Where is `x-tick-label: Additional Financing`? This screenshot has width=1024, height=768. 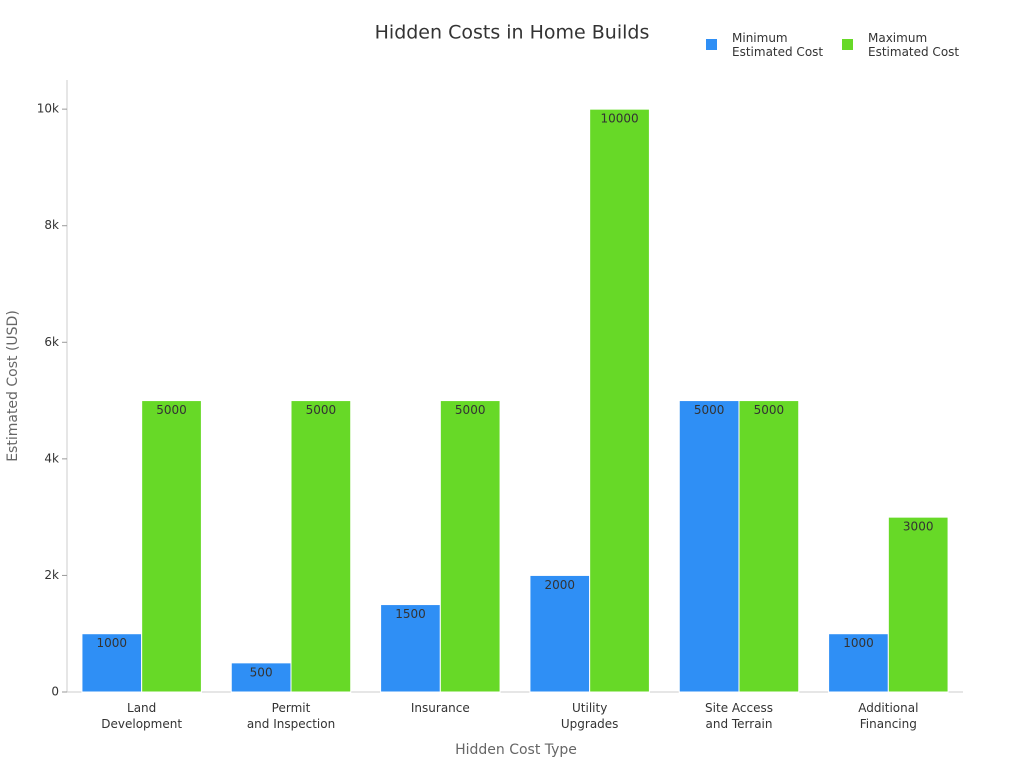
x-tick-label: Additional Financing is located at coordinates (888, 716).